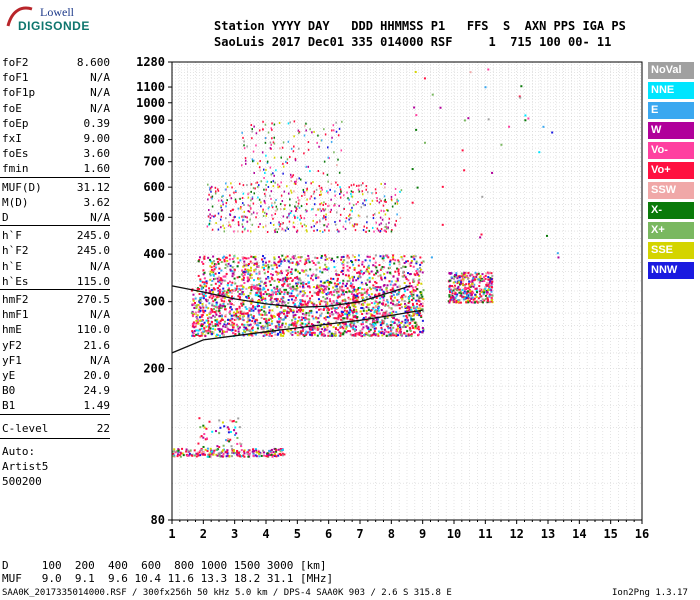  I want to click on param-name: foF1, so click(15, 78).